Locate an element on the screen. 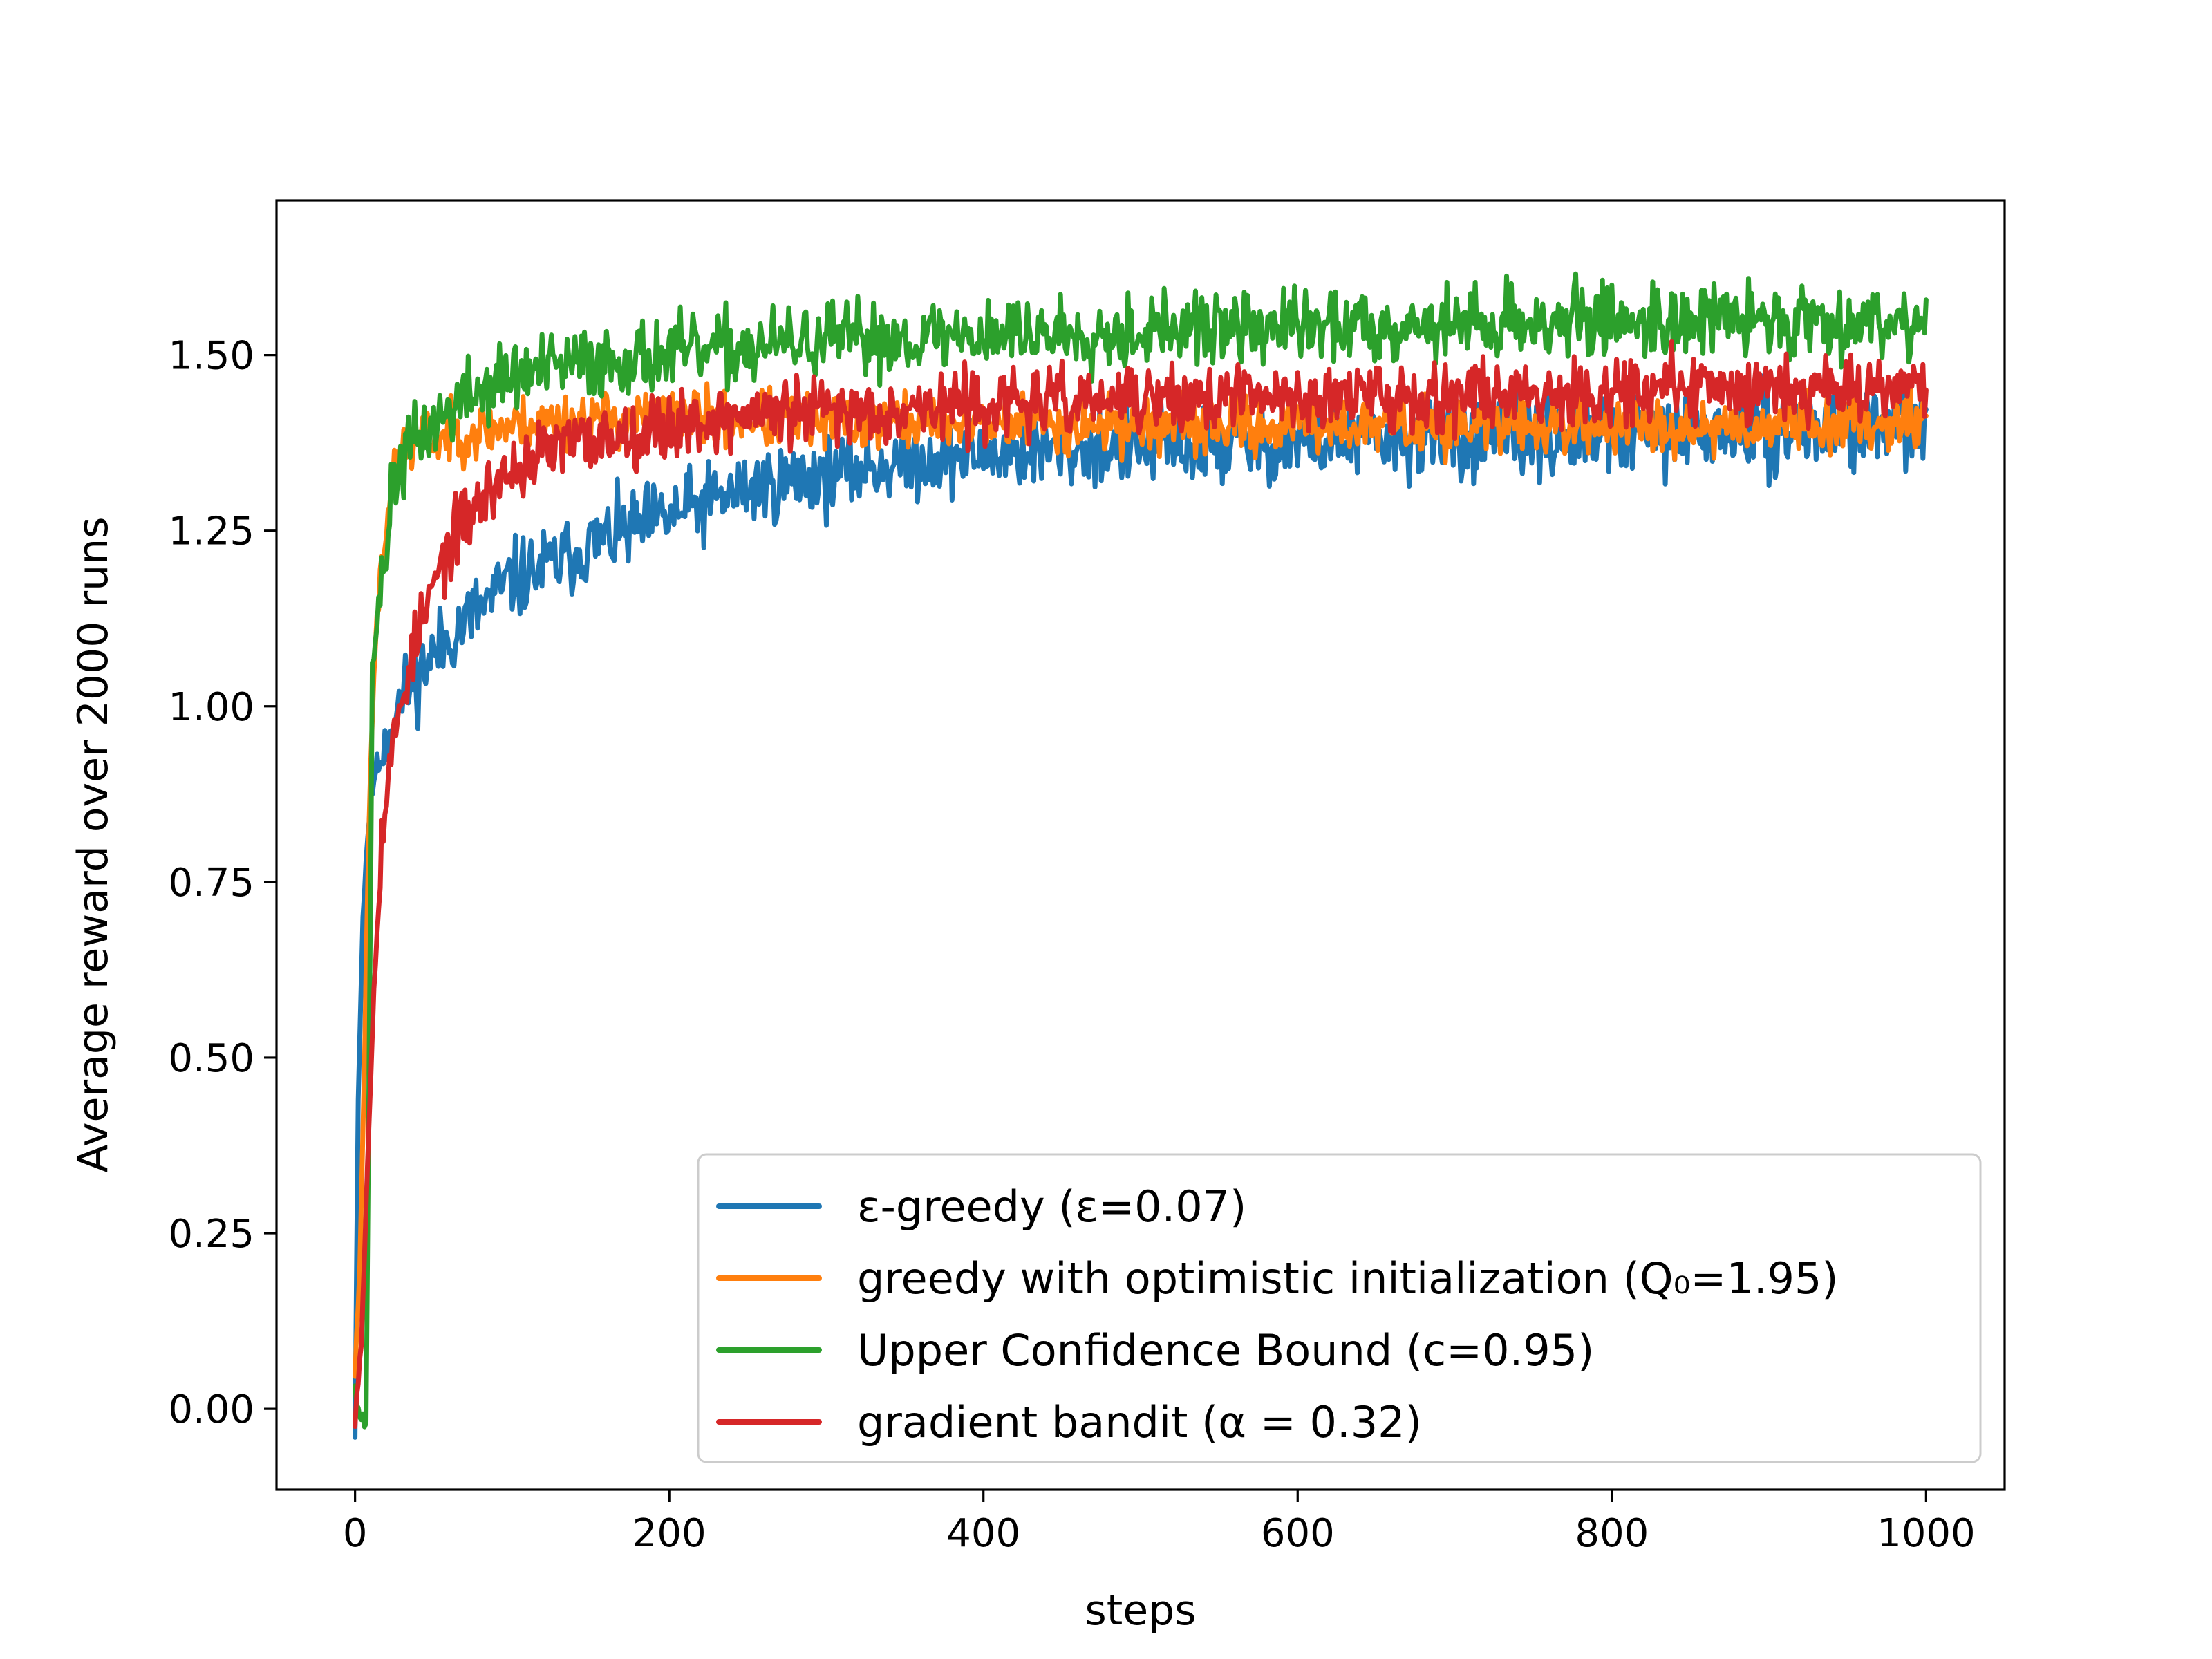 Image resolution: width=2212 pixels, height=1659 pixels. y-tick-label: 1.50 is located at coordinates (211, 357).